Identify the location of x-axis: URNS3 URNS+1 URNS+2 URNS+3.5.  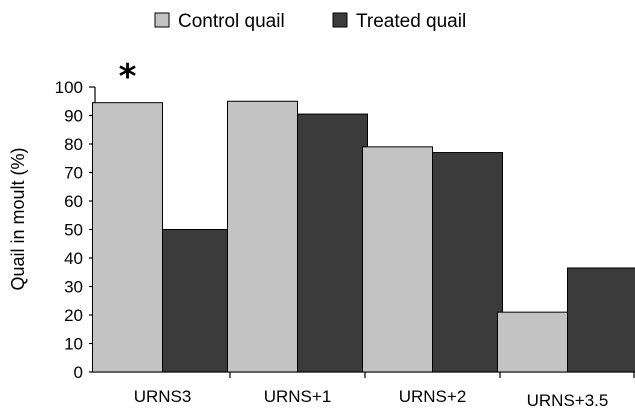
(365, 390).